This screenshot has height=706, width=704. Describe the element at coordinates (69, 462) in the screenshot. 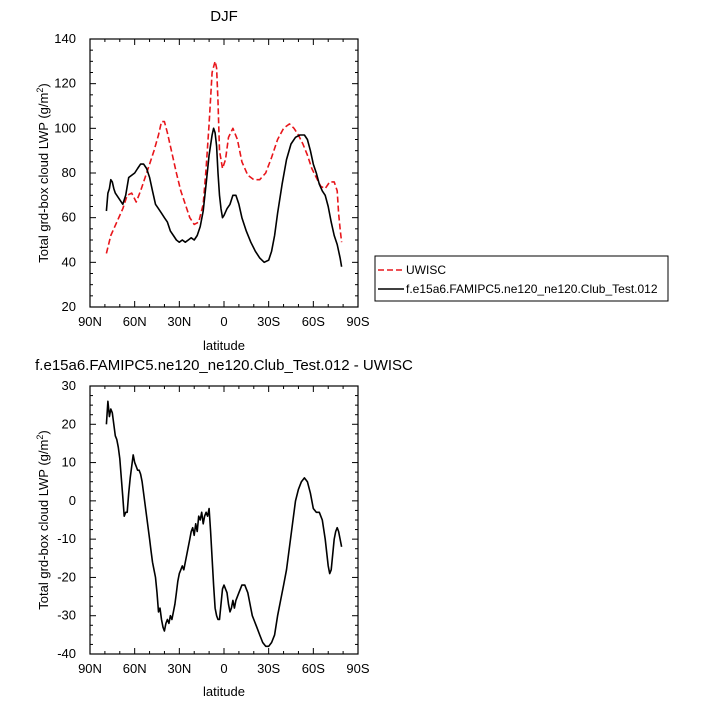

I see `y-tick-label: 10` at that location.